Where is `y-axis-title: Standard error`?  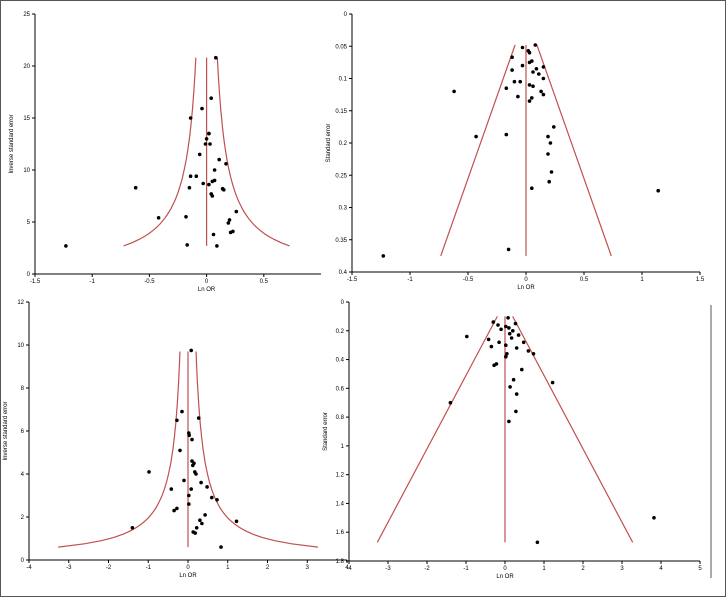
y-axis-title: Standard error is located at coordinates (326, 431).